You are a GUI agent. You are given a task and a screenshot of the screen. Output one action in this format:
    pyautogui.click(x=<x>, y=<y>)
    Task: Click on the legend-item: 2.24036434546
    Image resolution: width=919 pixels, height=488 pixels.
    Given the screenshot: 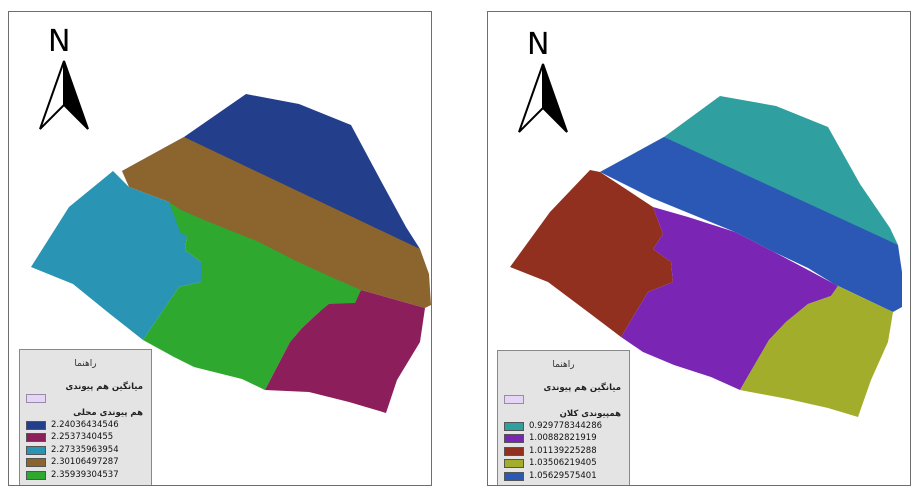 What is the action you would take?
    pyautogui.click(x=72, y=425)
    